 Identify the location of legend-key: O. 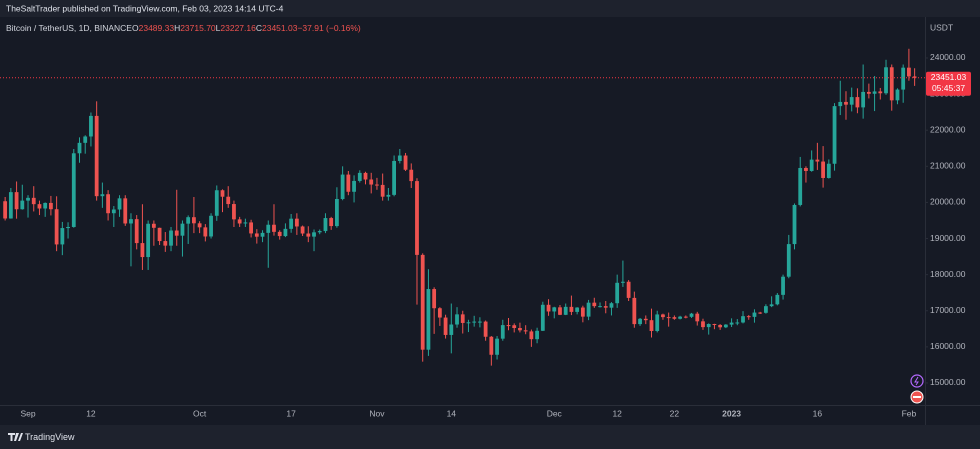
(135, 28).